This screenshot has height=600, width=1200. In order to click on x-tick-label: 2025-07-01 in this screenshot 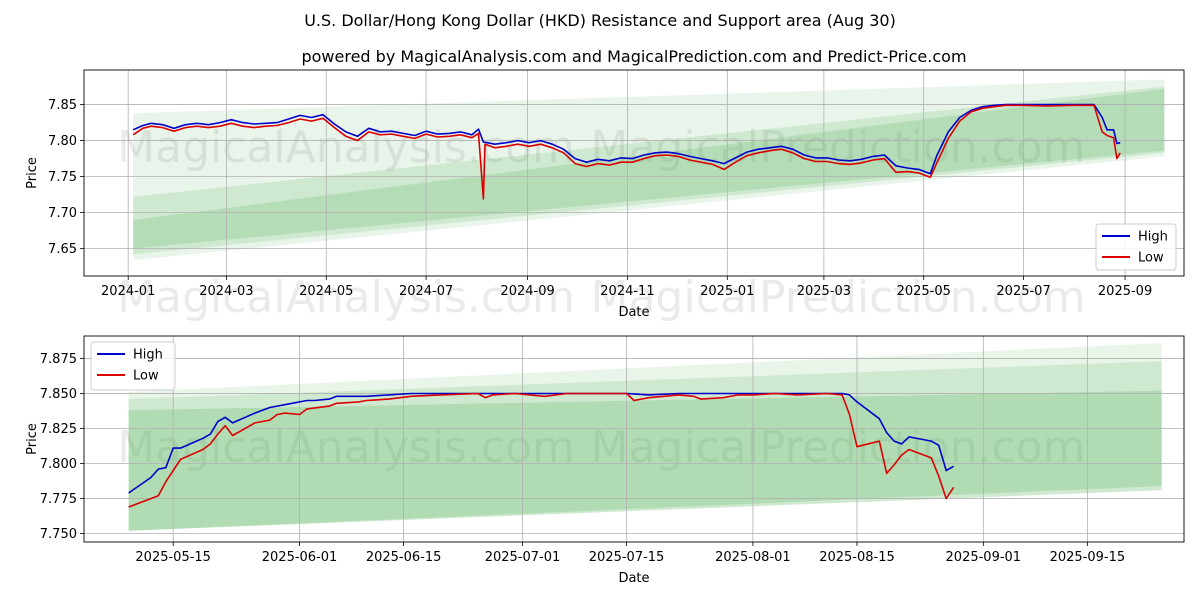, I will do `click(523, 557)`.